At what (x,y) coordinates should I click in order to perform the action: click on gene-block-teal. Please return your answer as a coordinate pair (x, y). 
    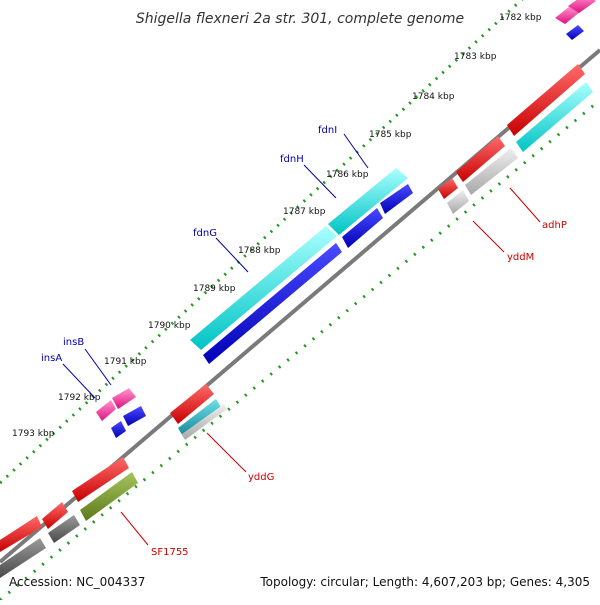
    Looking at the image, I should click on (200, 418).